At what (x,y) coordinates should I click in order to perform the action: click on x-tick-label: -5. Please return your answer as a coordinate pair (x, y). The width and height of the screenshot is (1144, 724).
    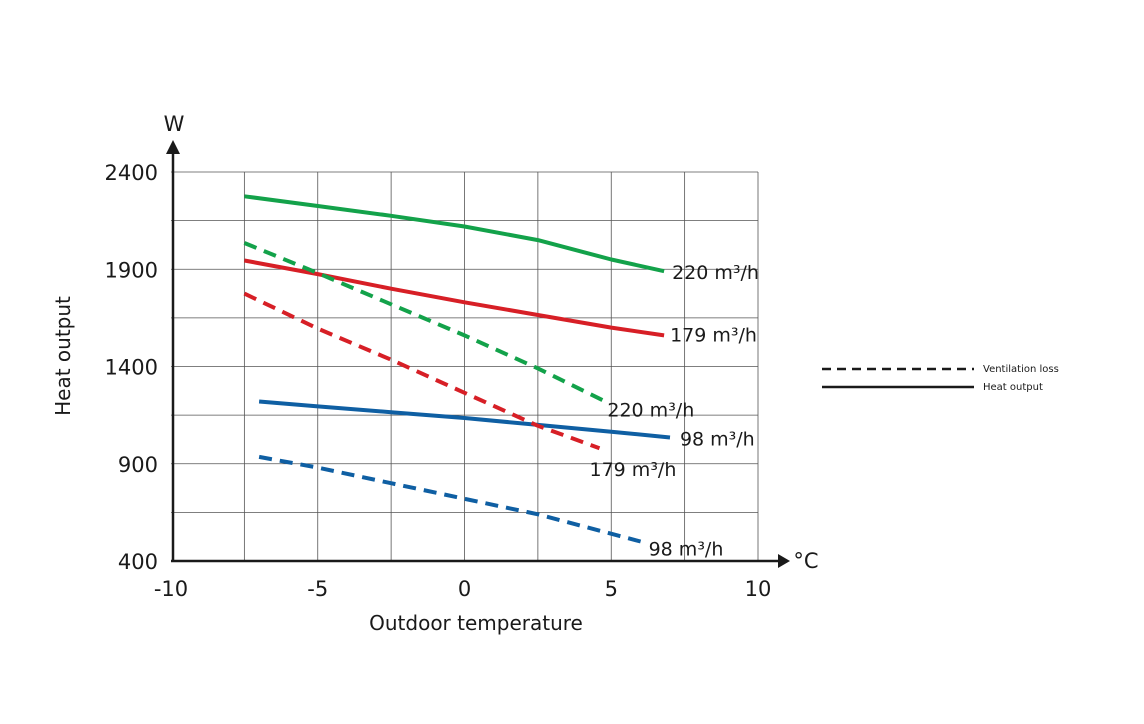
    Looking at the image, I should click on (317, 589).